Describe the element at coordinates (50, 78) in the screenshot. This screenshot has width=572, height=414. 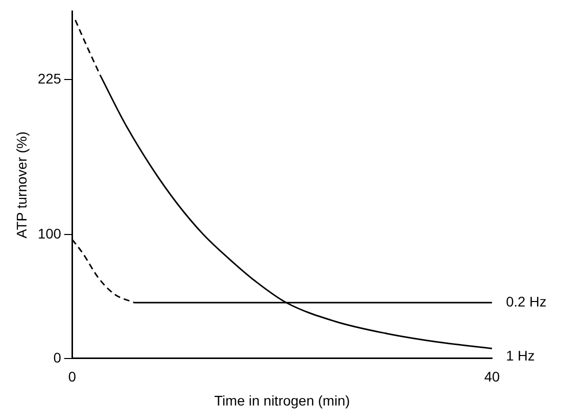
I see `y-tick-label: 225` at that location.